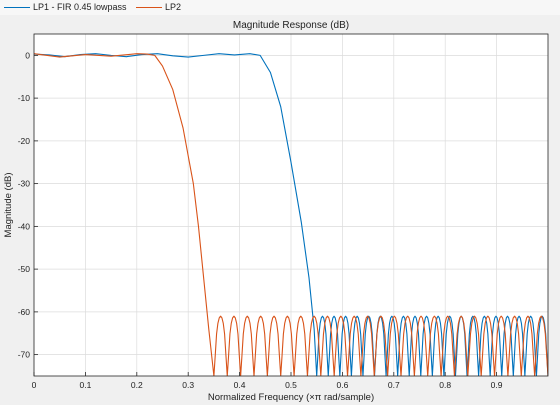 Image resolution: width=560 pixels, height=405 pixels. Describe the element at coordinates (188, 385) in the screenshot. I see `x-tick-label: 0.3` at that location.